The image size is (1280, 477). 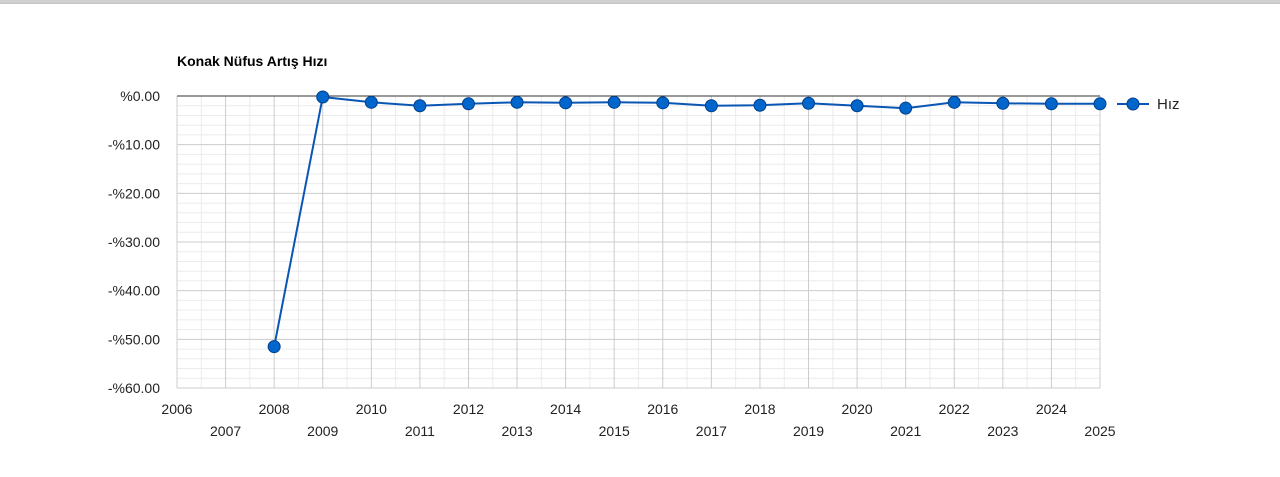 What do you see at coordinates (614, 431) in the screenshot?
I see `x-tick-label: 2015` at bounding box center [614, 431].